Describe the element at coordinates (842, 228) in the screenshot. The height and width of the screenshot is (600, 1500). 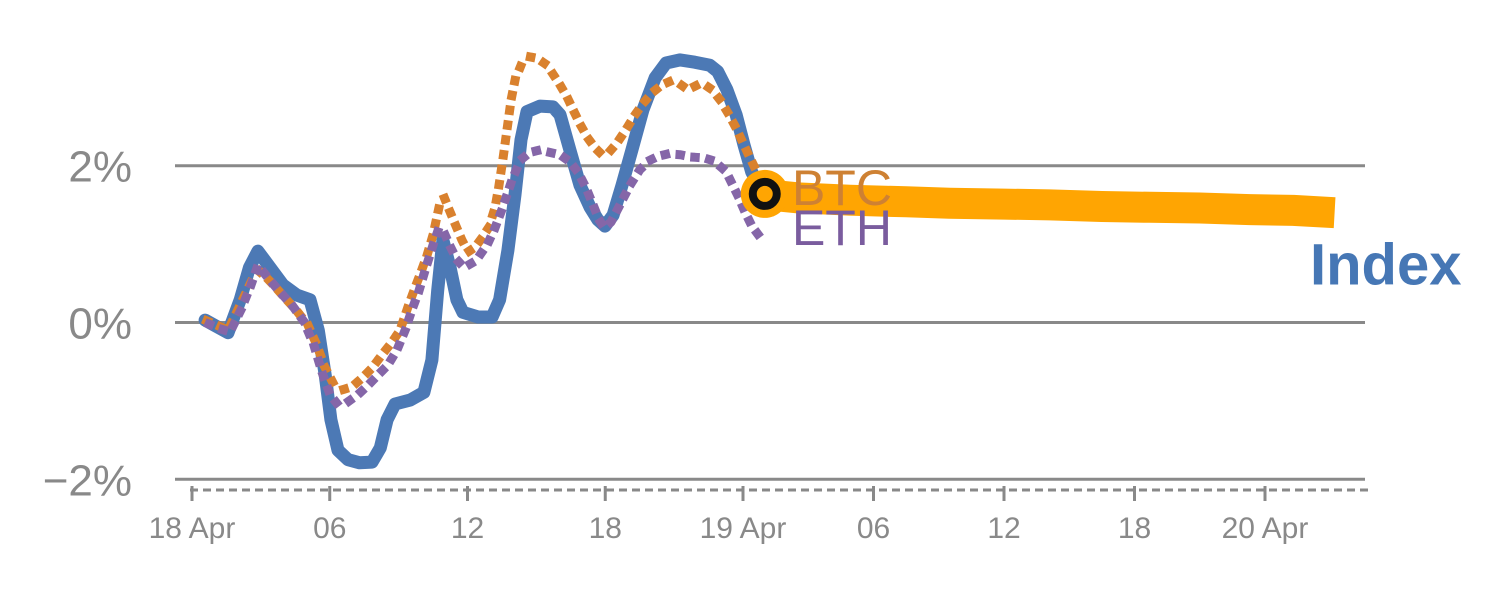
I see `eth-label: ETH` at that location.